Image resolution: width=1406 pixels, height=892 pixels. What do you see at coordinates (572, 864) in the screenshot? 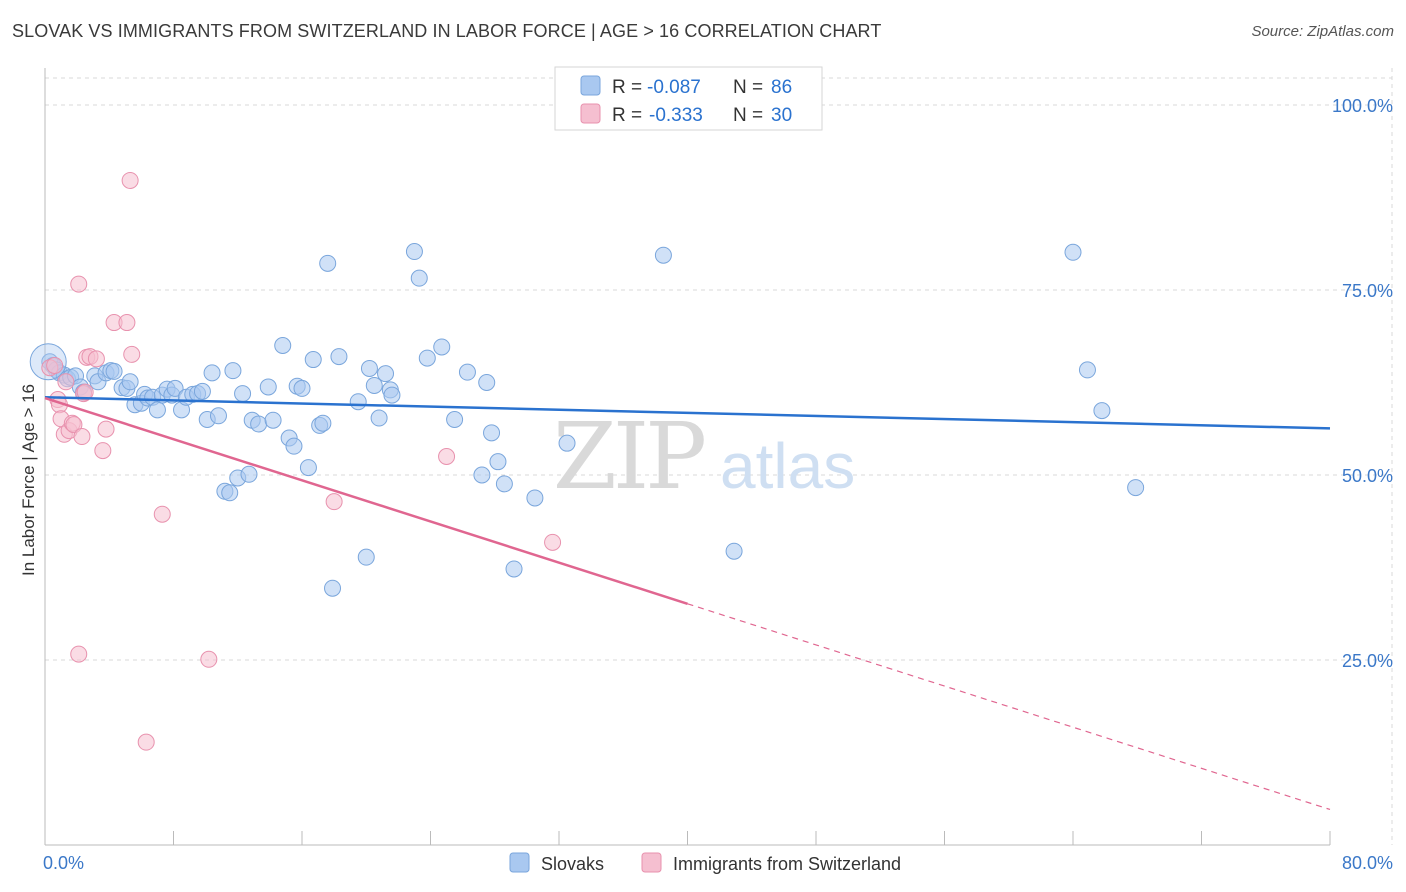
I see `bottom-legend-slovaks: Slovaks` at bounding box center [572, 864].